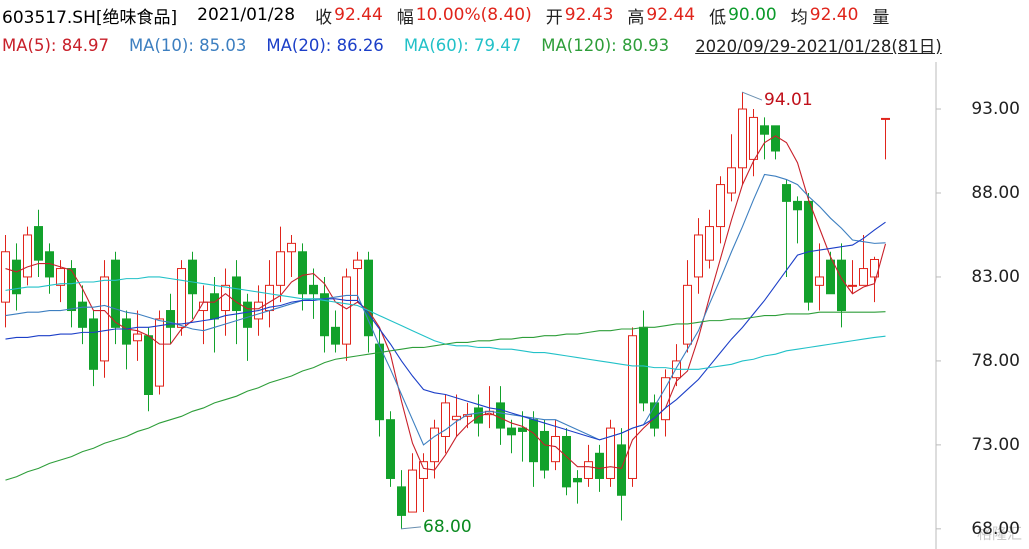  Describe the element at coordinates (718, 17) in the screenshot. I see `field-label: 低` at that location.